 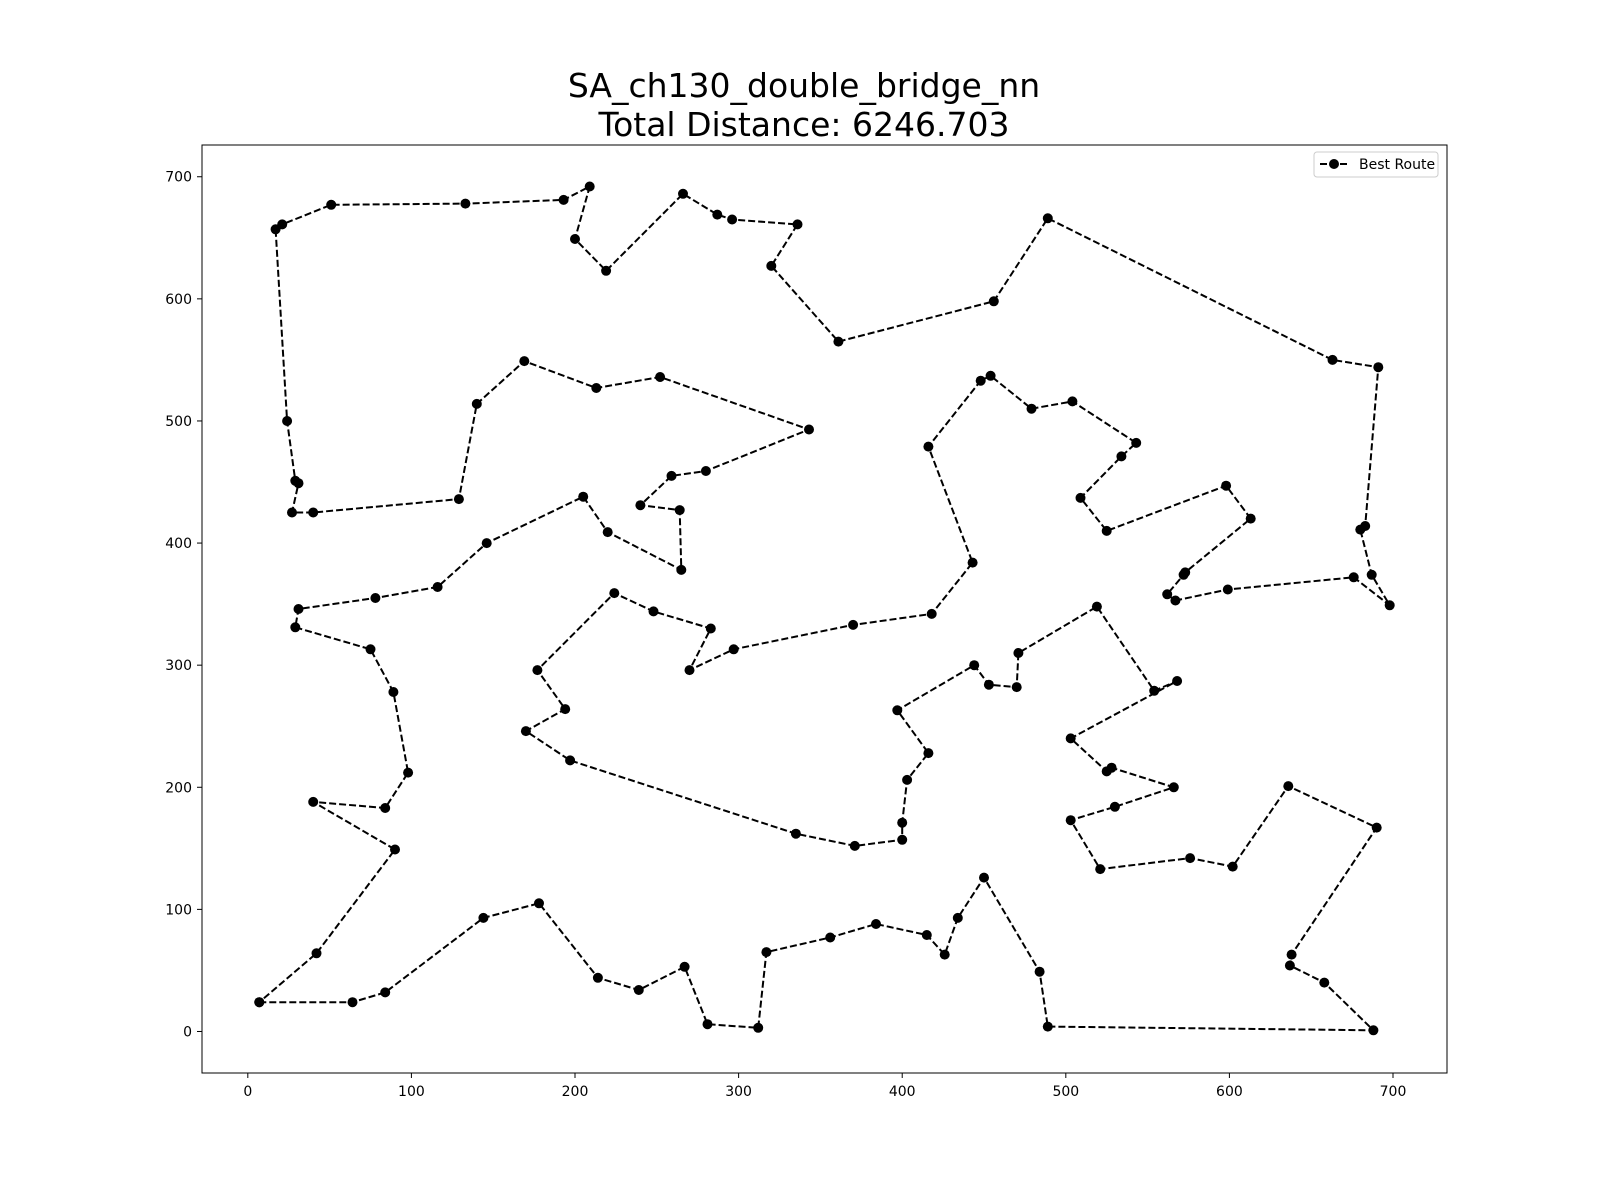 I want to click on y-tick-label: 400, so click(x=178, y=544).